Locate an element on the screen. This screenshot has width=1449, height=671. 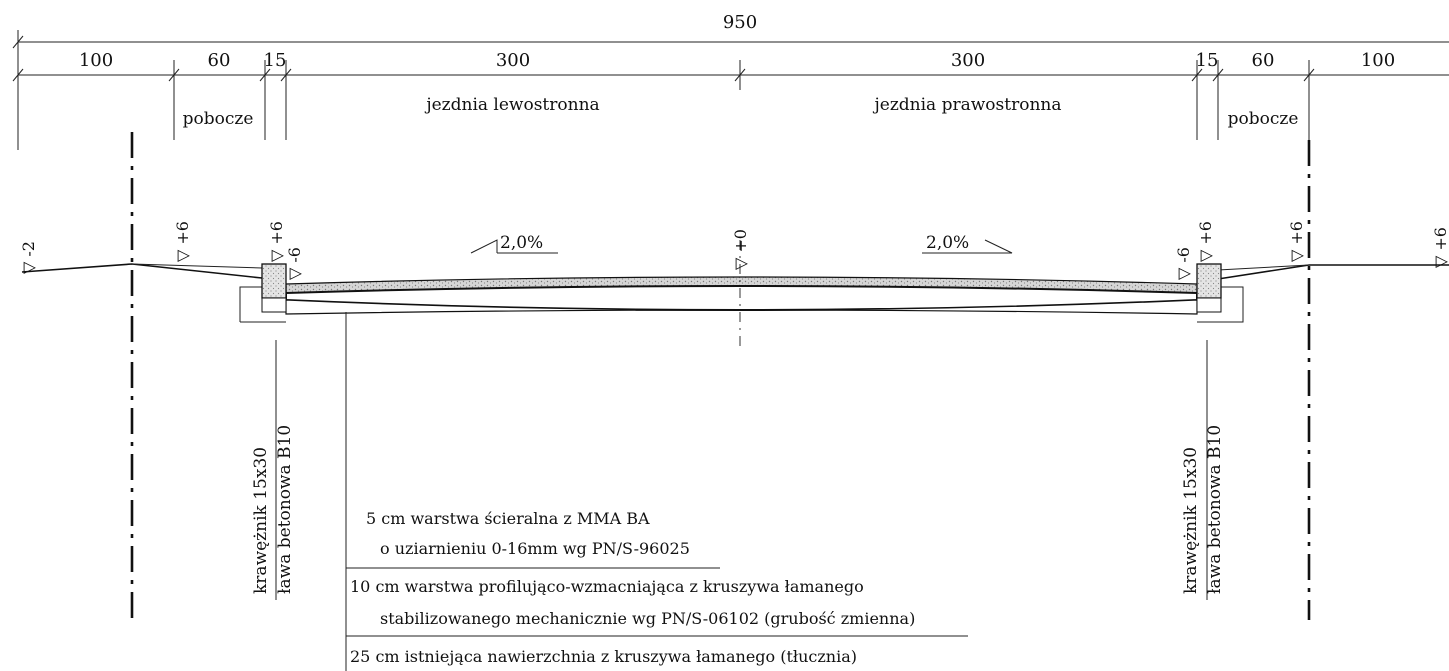
elev-far-left: ▽ -2 is located at coordinates (28, 257).